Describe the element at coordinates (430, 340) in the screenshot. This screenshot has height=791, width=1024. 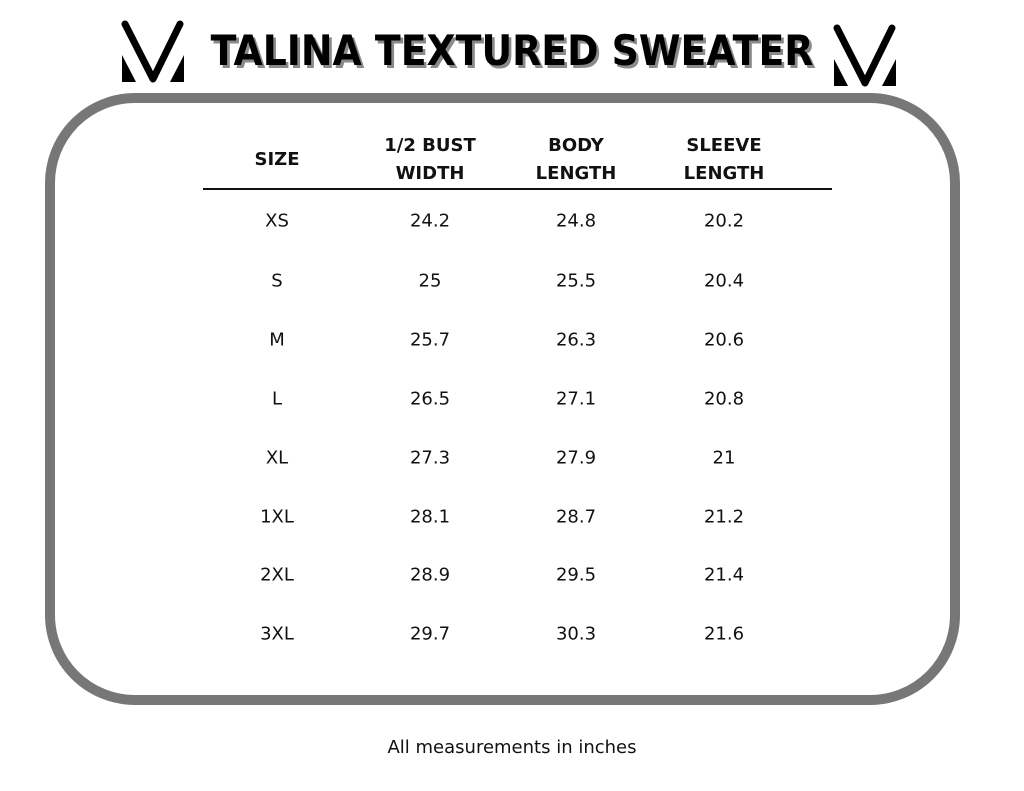
I see `measurement-value: 25.7` at that location.